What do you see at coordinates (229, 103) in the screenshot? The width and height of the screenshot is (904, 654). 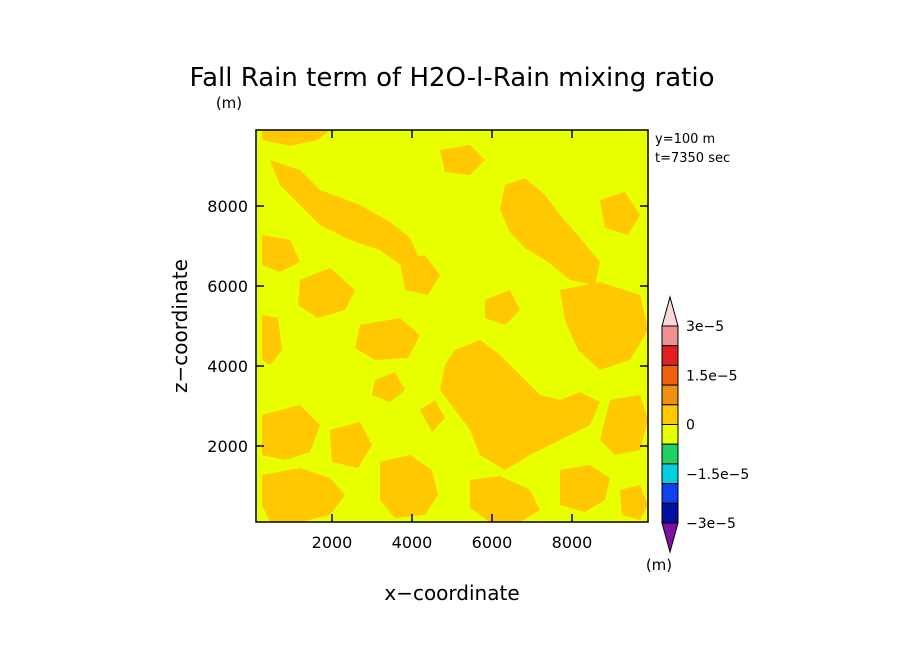 I see `title-units-label: (m)` at bounding box center [229, 103].